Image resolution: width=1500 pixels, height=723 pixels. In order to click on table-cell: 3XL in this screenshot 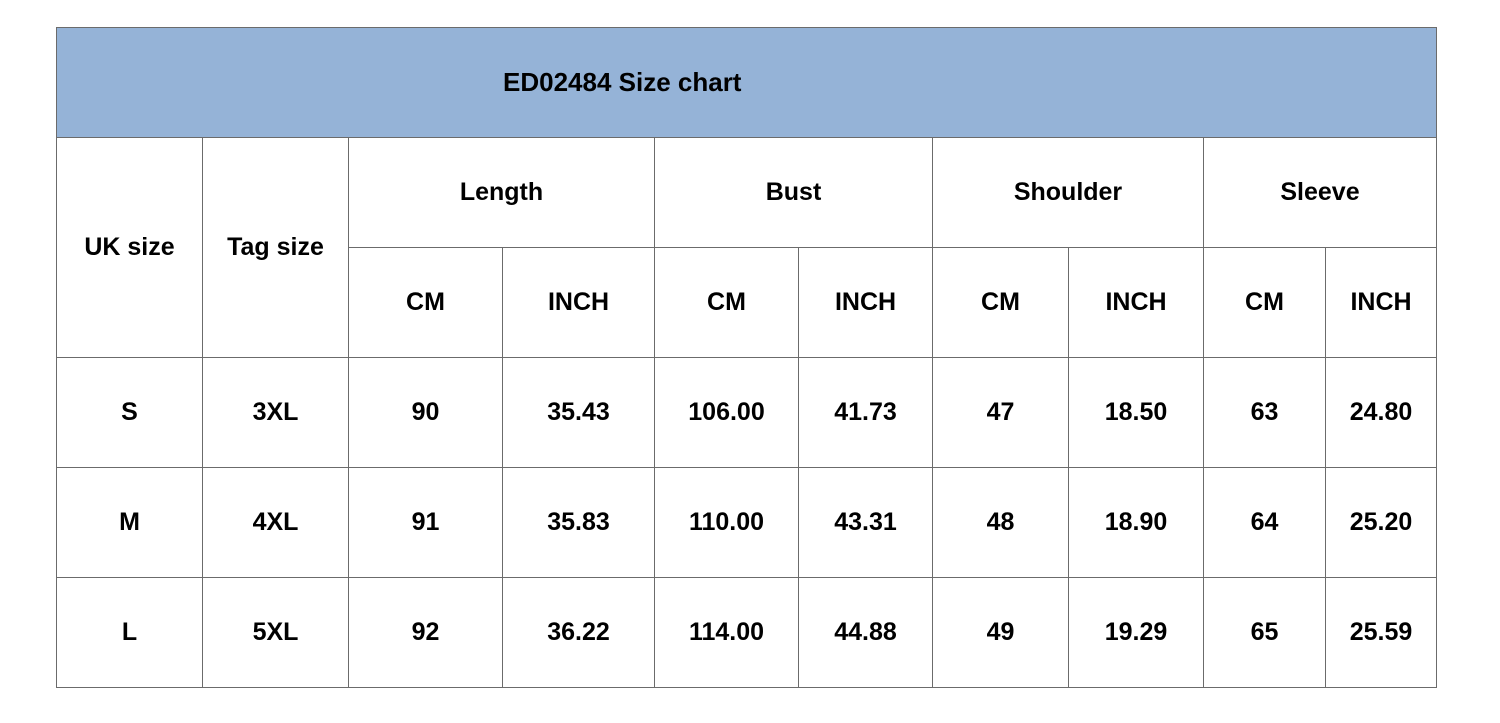, I will do `click(275, 412)`.